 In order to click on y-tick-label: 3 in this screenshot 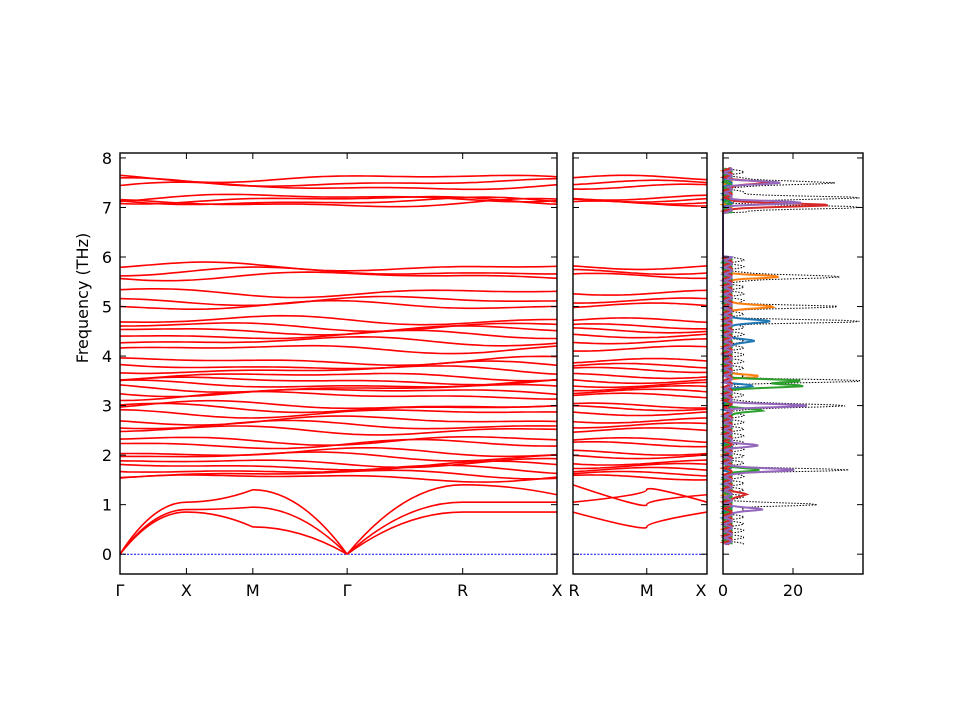, I will do `click(107, 406)`.